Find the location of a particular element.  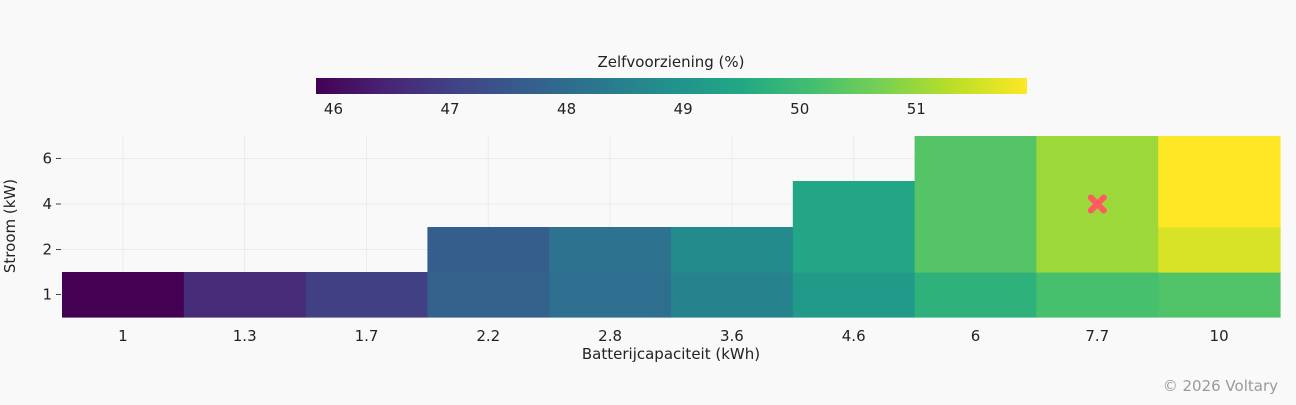

y-tick-label: 2 is located at coordinates (47, 250).